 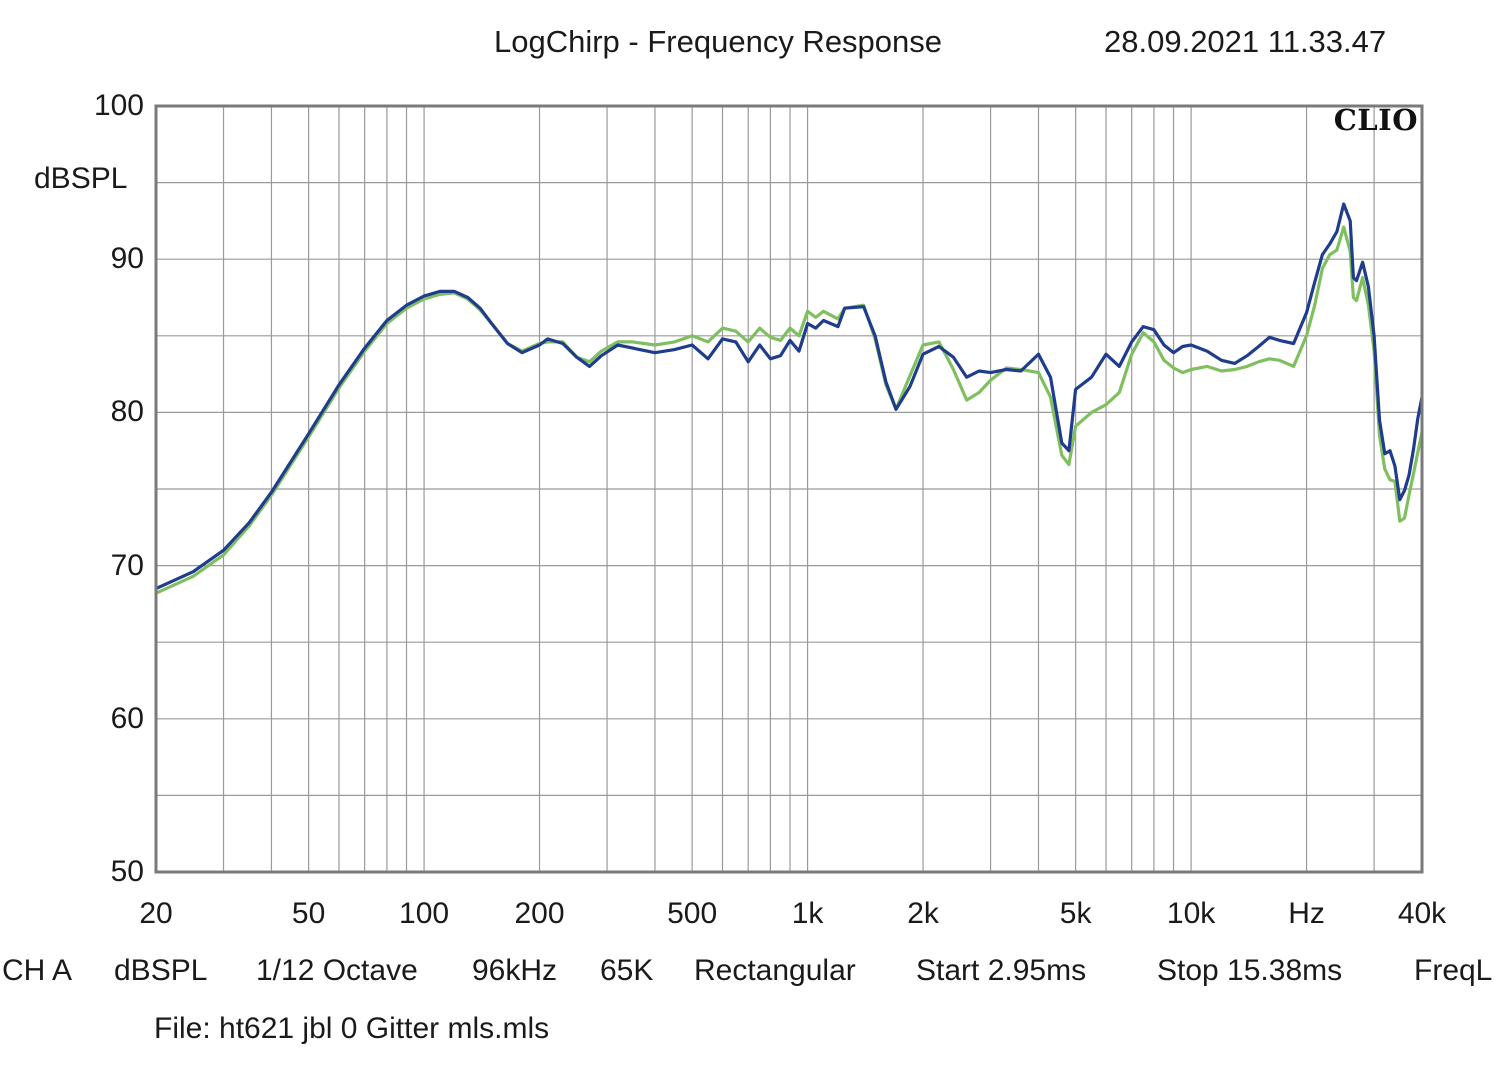 I want to click on settings-item: CH A, so click(x=37, y=970).